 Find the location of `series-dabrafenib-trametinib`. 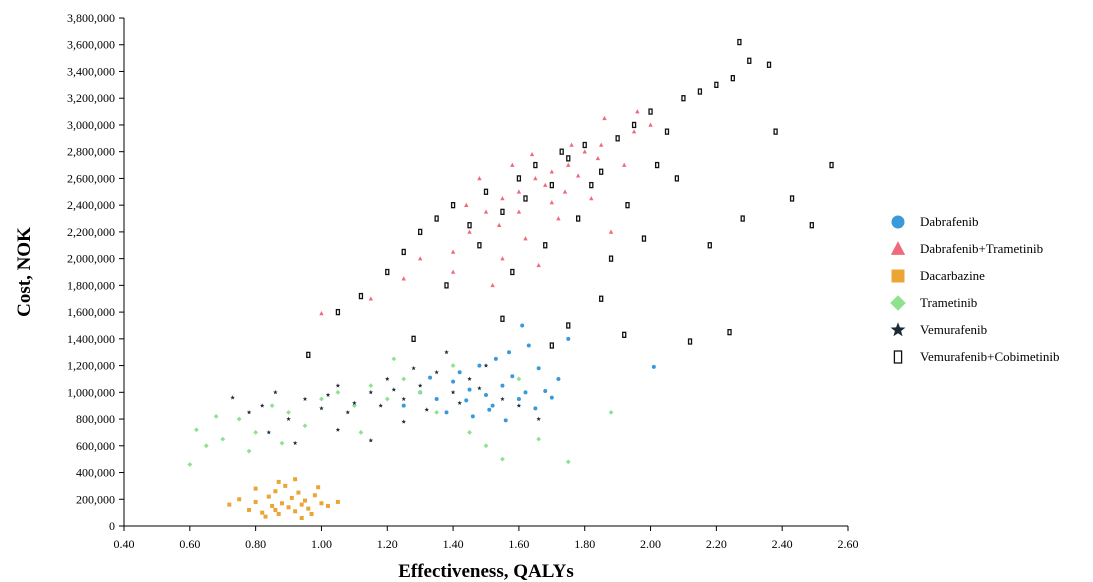

series-dabrafenib-trametinib is located at coordinates (486, 212).